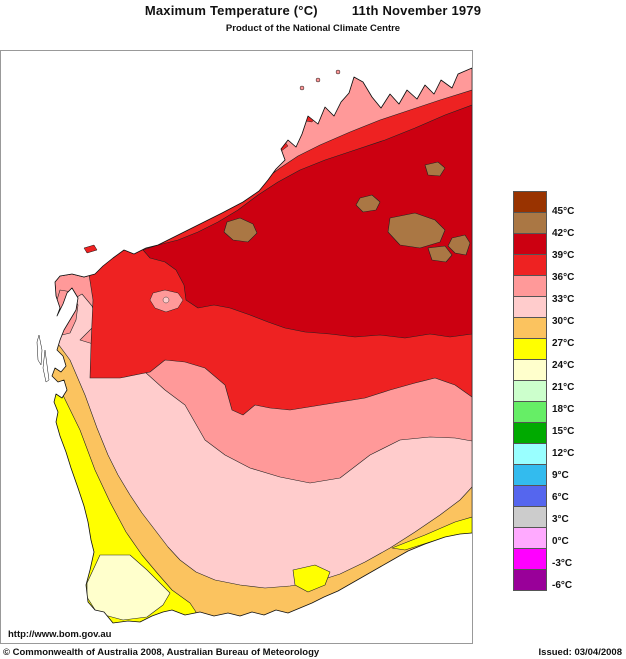  Describe the element at coordinates (43, 358) in the screenshot. I see `shark-bay-islands` at that location.